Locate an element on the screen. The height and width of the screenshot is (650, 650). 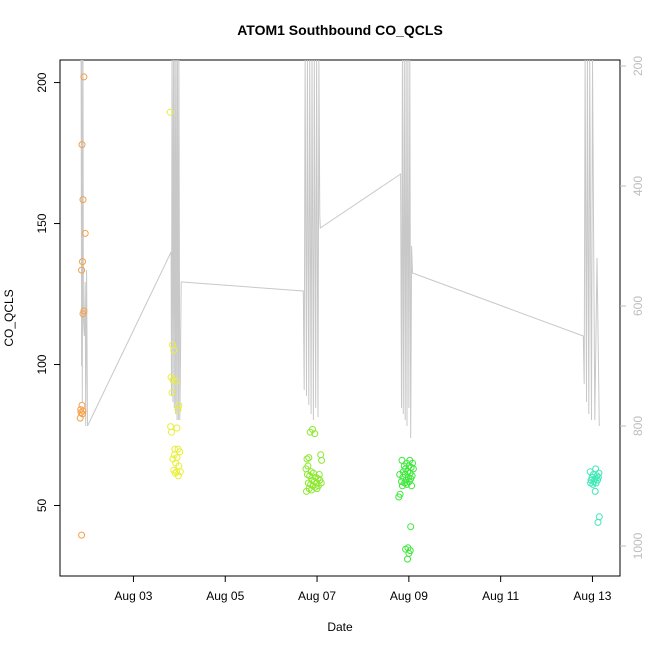
x-tick-label: Aug 13 is located at coordinates (592, 596).